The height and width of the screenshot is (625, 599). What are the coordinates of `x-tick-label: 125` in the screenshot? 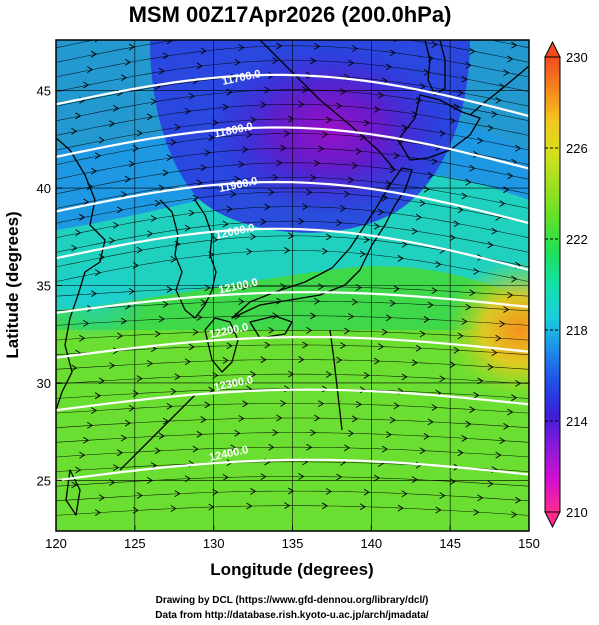 It's located at (135, 543).